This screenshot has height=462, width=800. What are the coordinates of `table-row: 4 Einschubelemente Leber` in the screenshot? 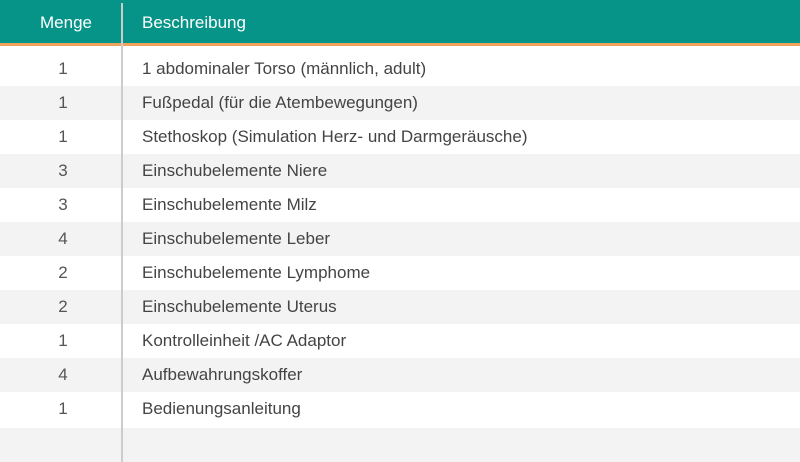 It's located at (400, 239).